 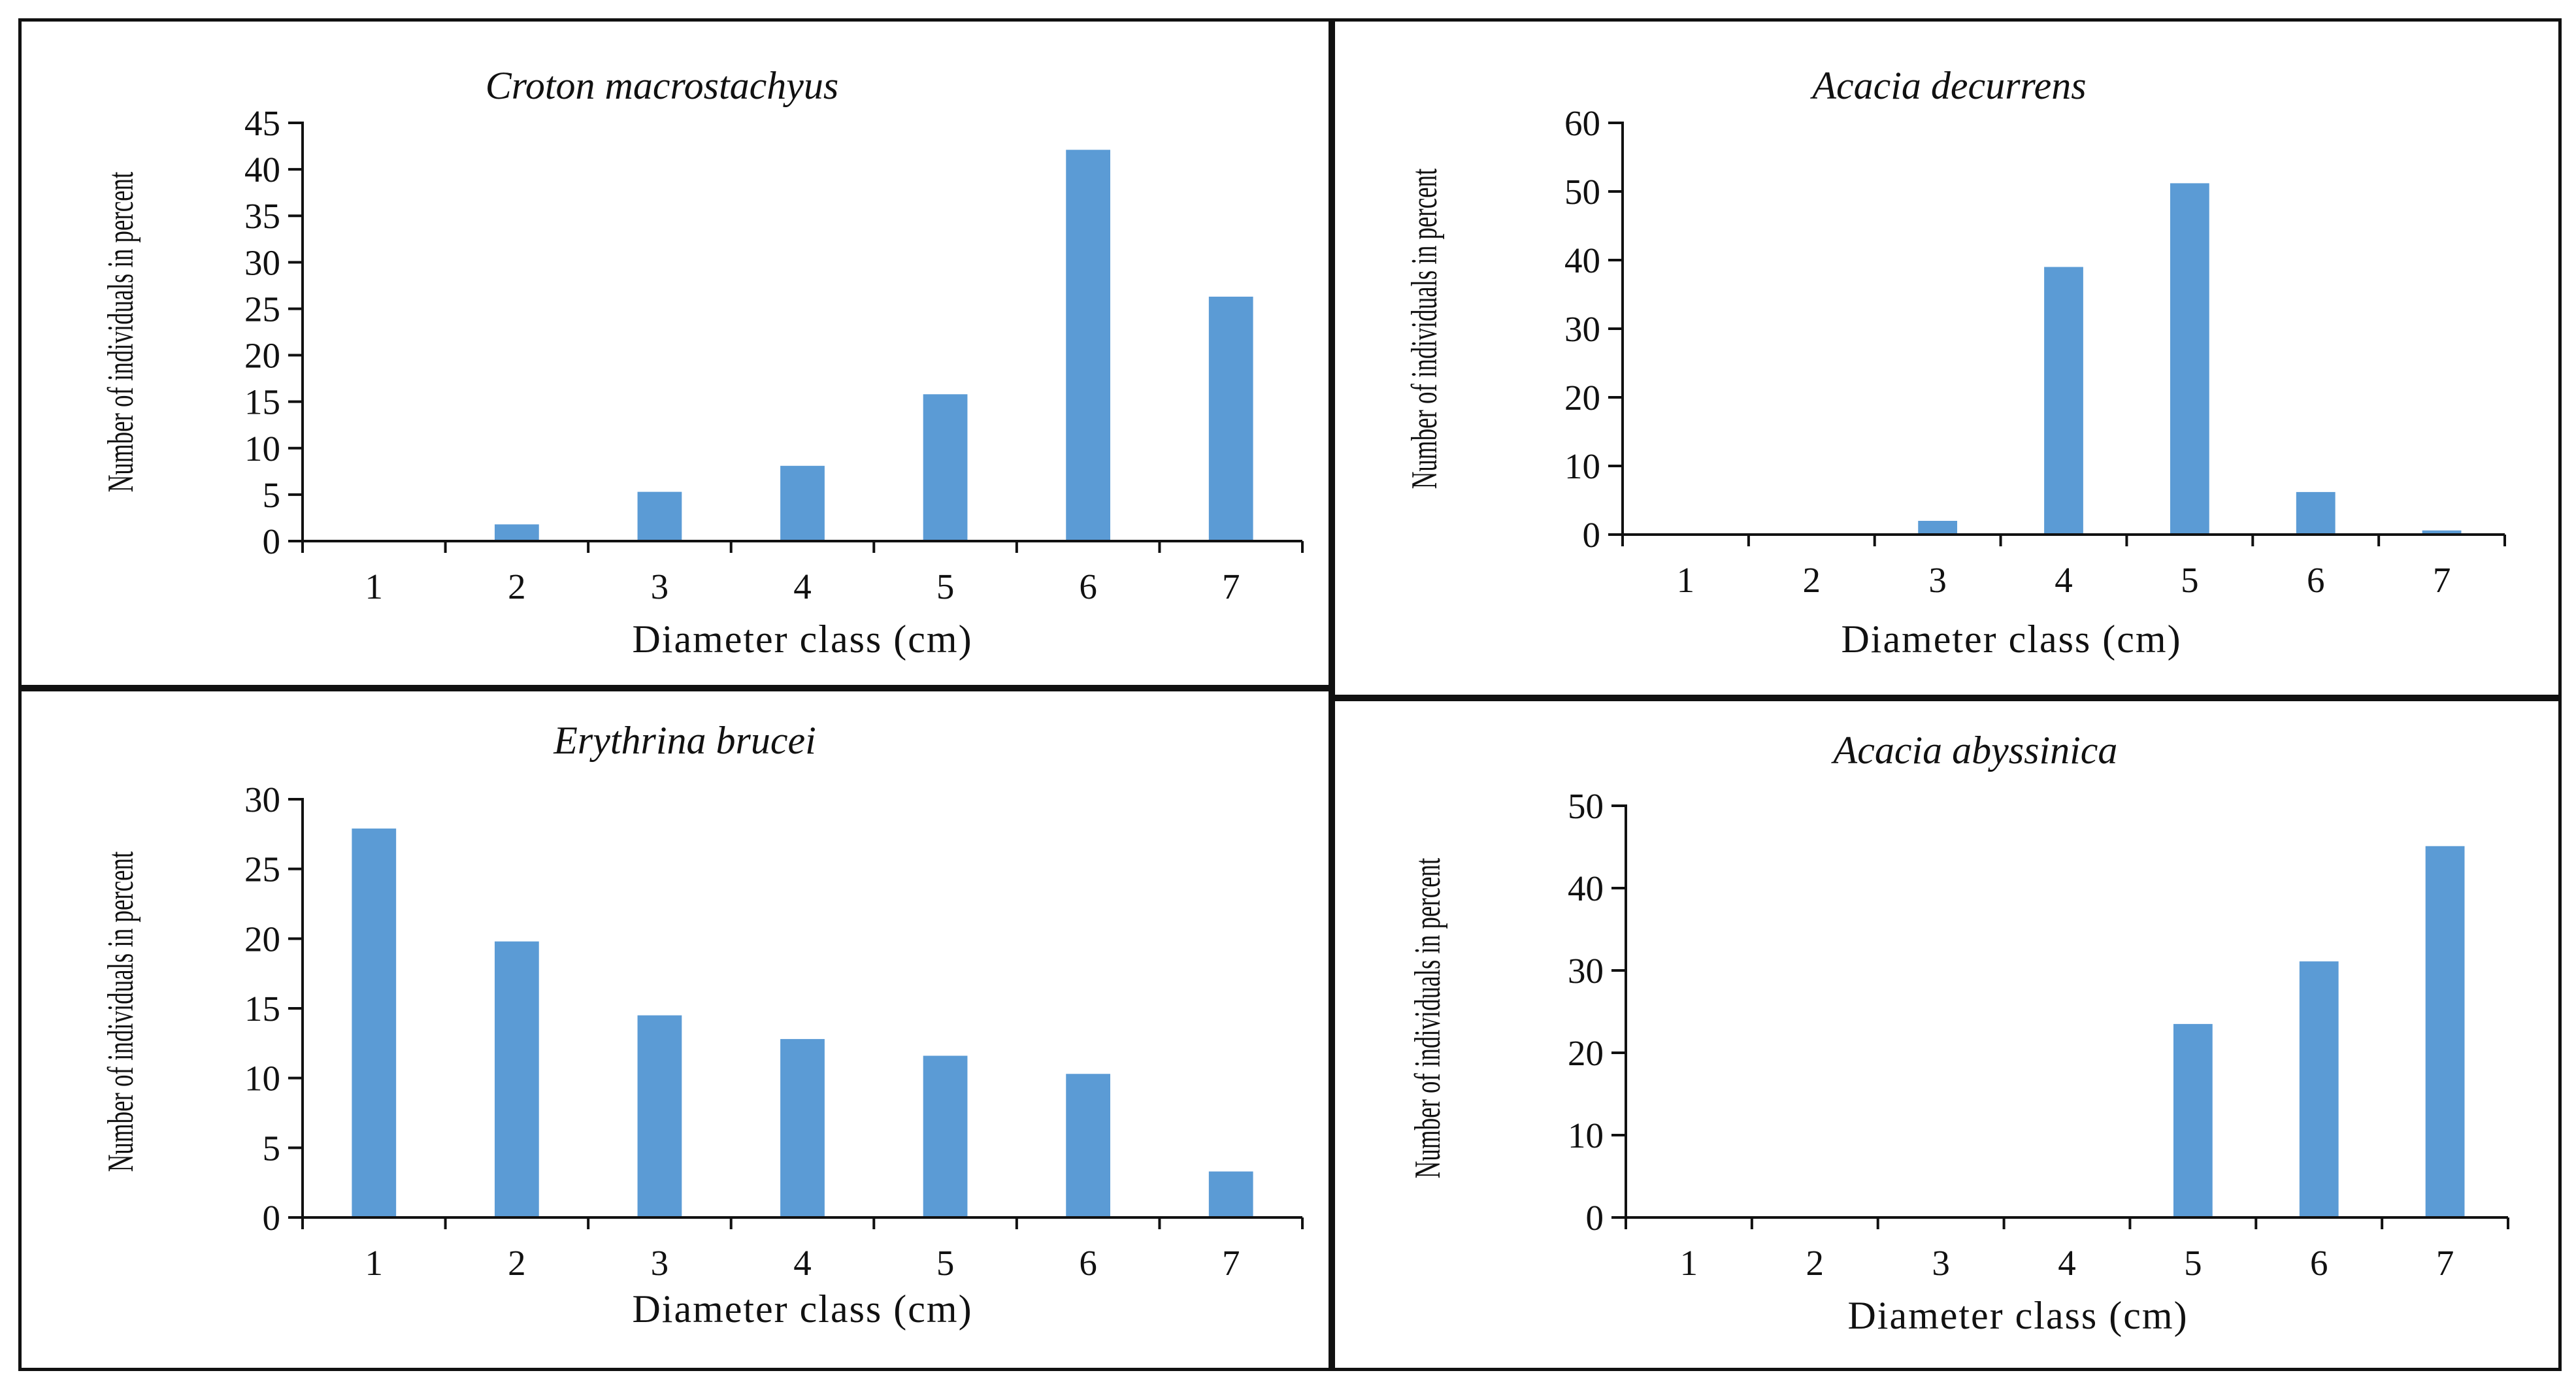 I want to click on y-tick-label: 45, so click(x=262, y=123).